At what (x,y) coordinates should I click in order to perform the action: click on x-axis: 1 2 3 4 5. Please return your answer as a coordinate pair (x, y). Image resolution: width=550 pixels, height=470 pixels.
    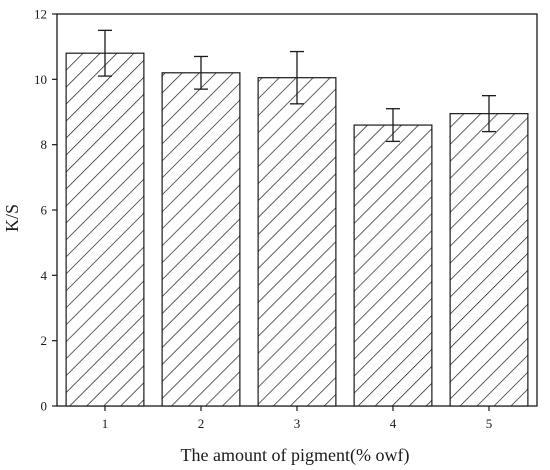
    Looking at the image, I should click on (297, 418).